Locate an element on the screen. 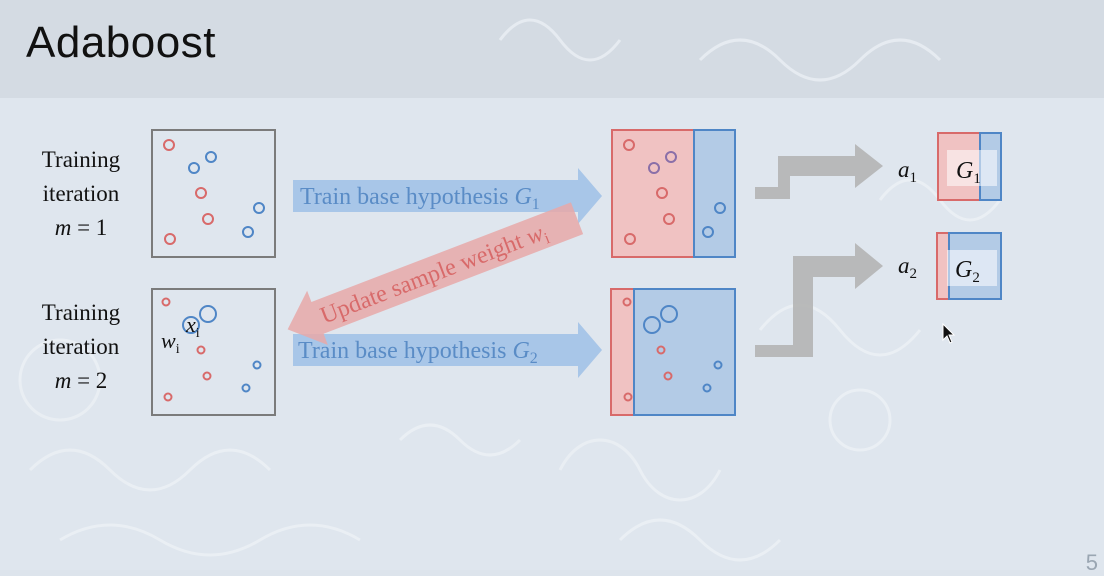 The height and width of the screenshot is (576, 1104). update-weight-arrow is located at coordinates (435, 273).